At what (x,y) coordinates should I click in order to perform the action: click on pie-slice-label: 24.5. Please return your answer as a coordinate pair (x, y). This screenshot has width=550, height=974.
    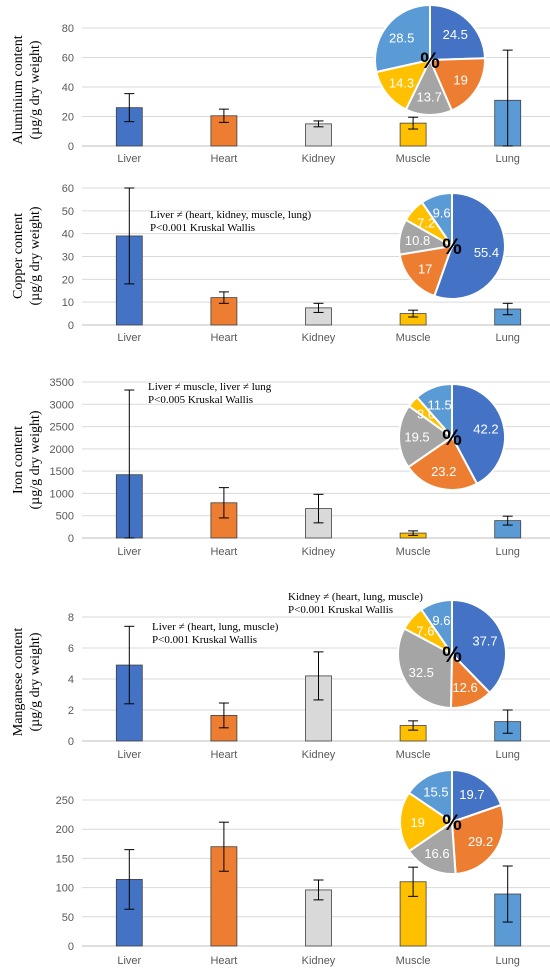
    Looking at the image, I should click on (455, 34).